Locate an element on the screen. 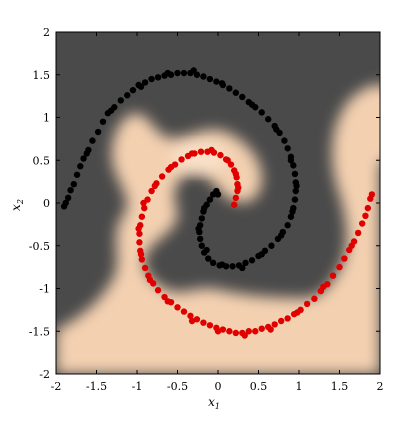  x-tick-label: 0.5 is located at coordinates (259, 386).